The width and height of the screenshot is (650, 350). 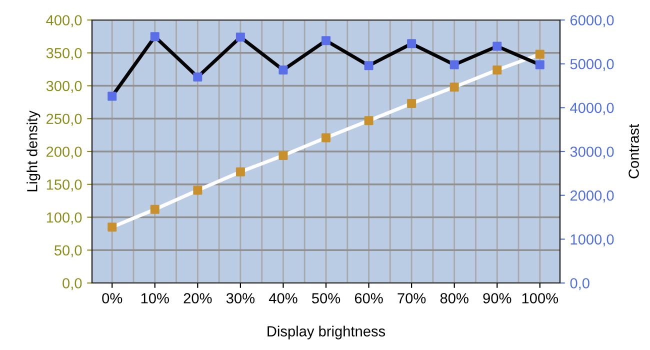 What do you see at coordinates (64, 218) in the screenshot?
I see `y-tick-label: 100,0` at bounding box center [64, 218].